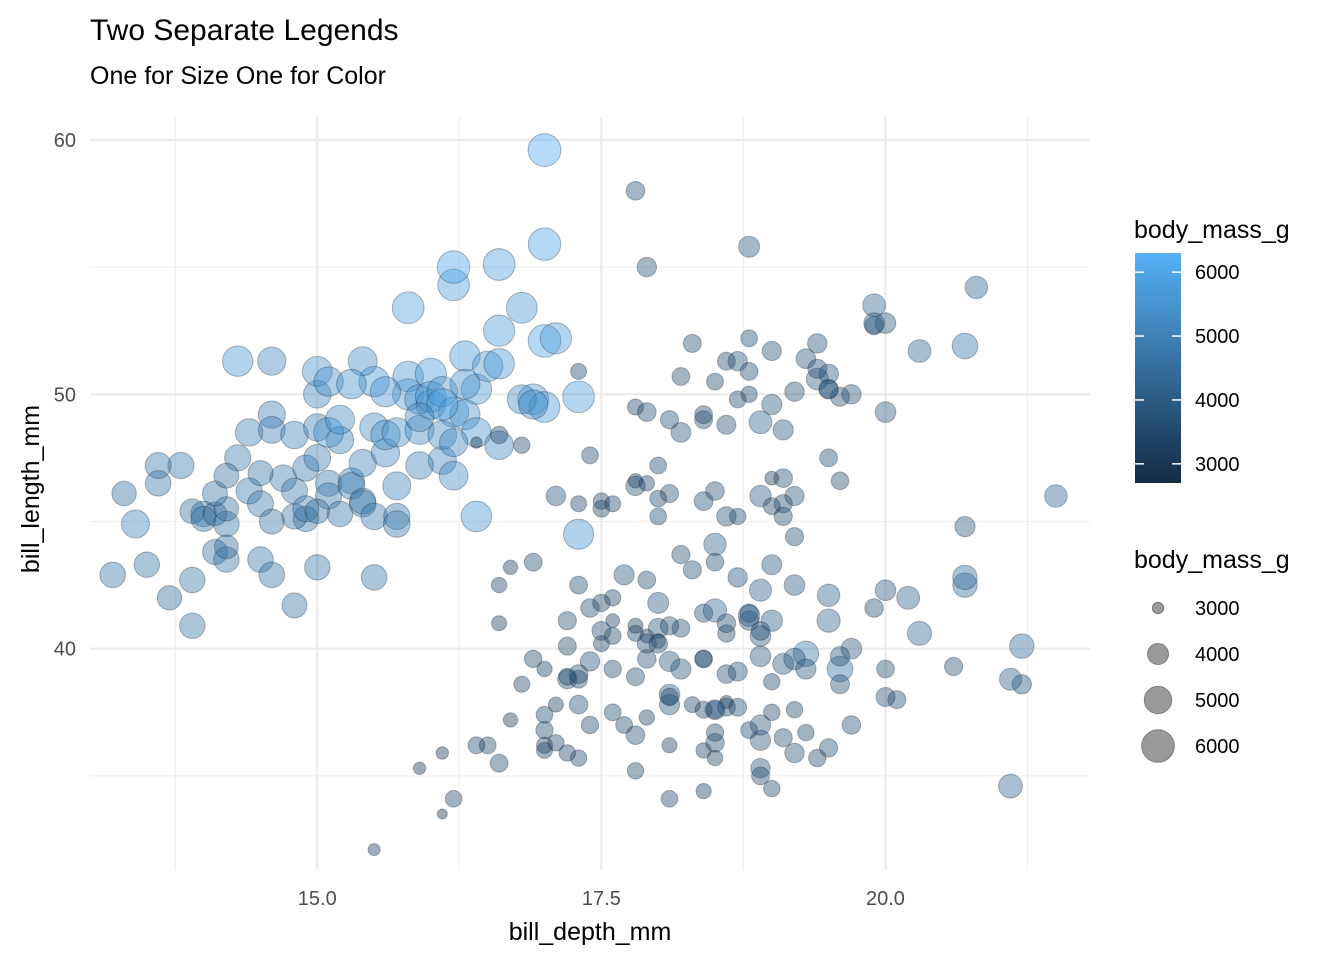  What do you see at coordinates (1190, 680) in the screenshot?
I see `size-legend-keys: 3000 4000 5000 6000` at bounding box center [1190, 680].